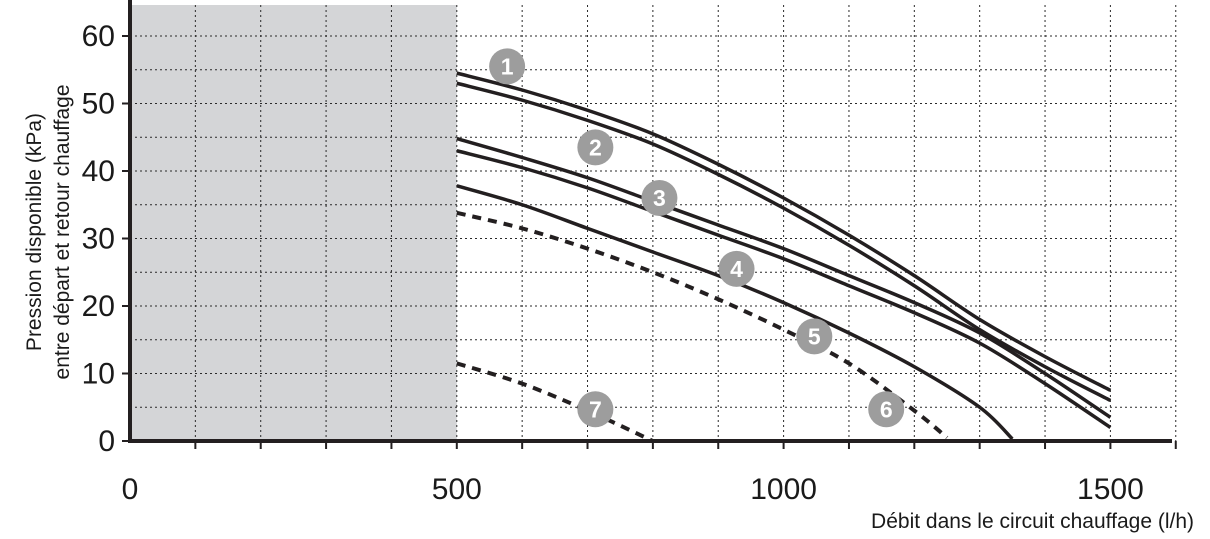 The image size is (1210, 539). I want to click on curve-badge-label-3: 3, so click(659, 198).